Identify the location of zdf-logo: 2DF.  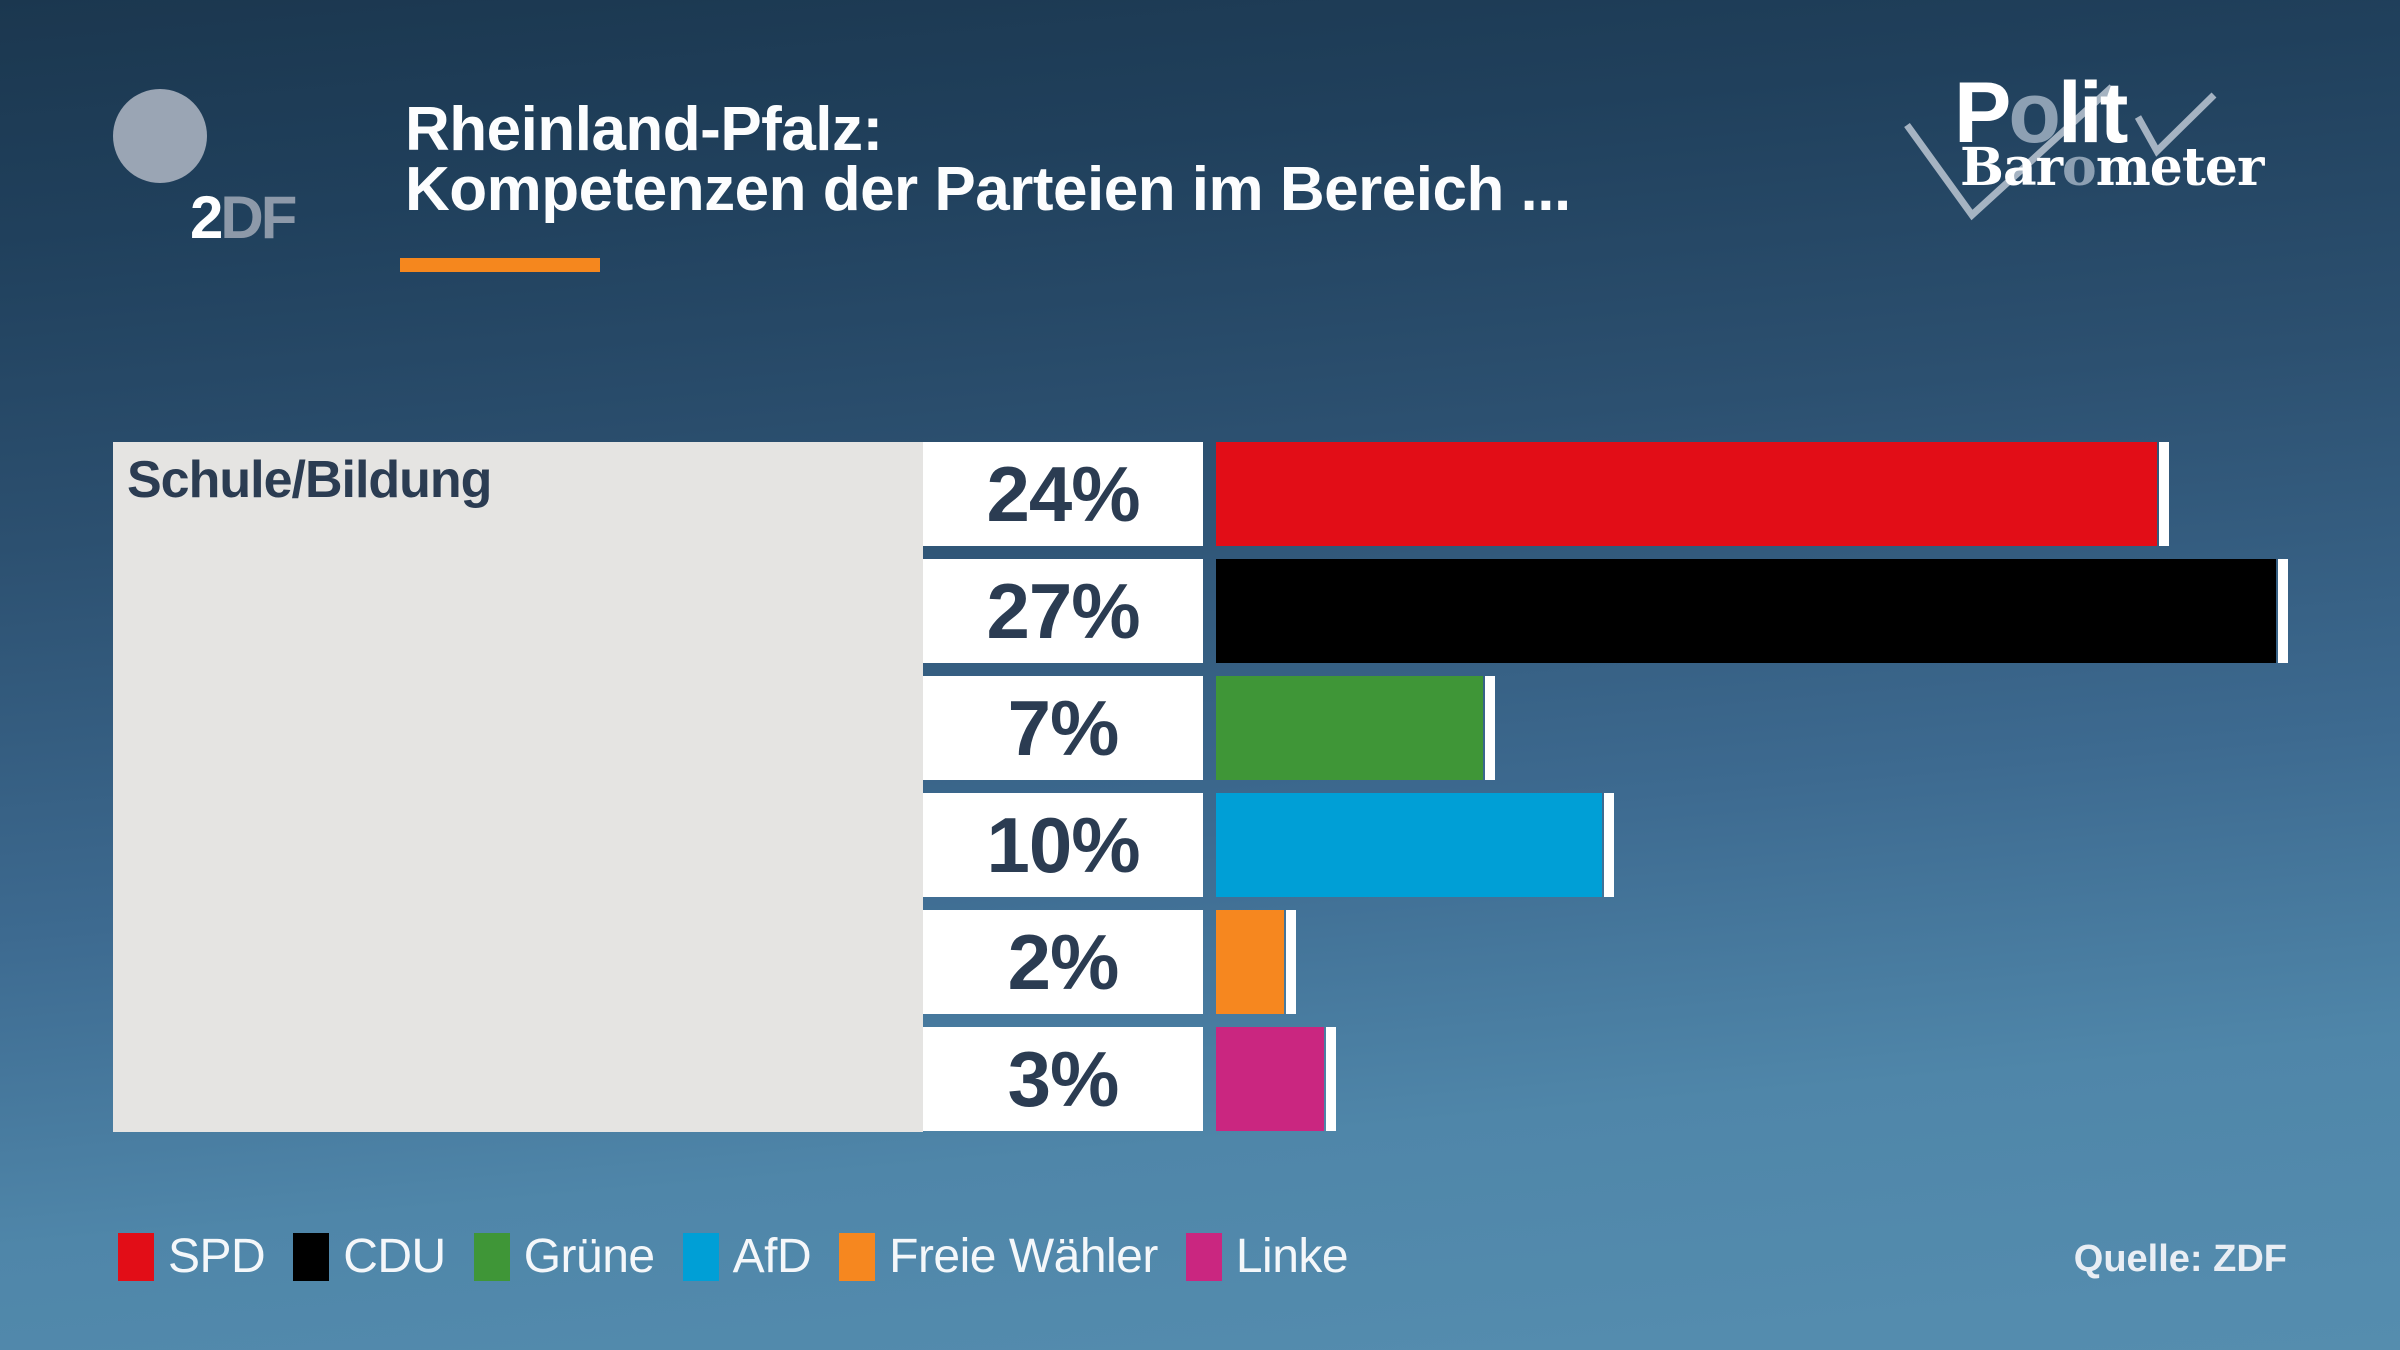
(213, 168).